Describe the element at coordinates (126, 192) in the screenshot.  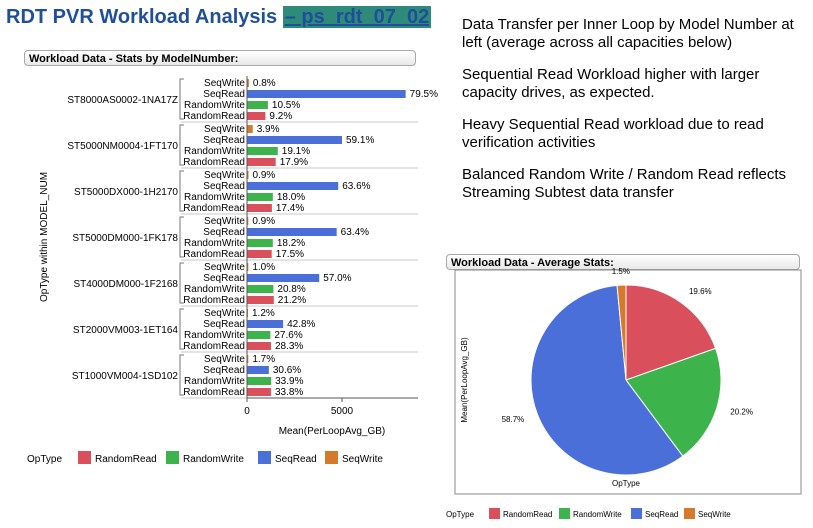
I see `model-label: ST5000DX000-1H2170` at that location.